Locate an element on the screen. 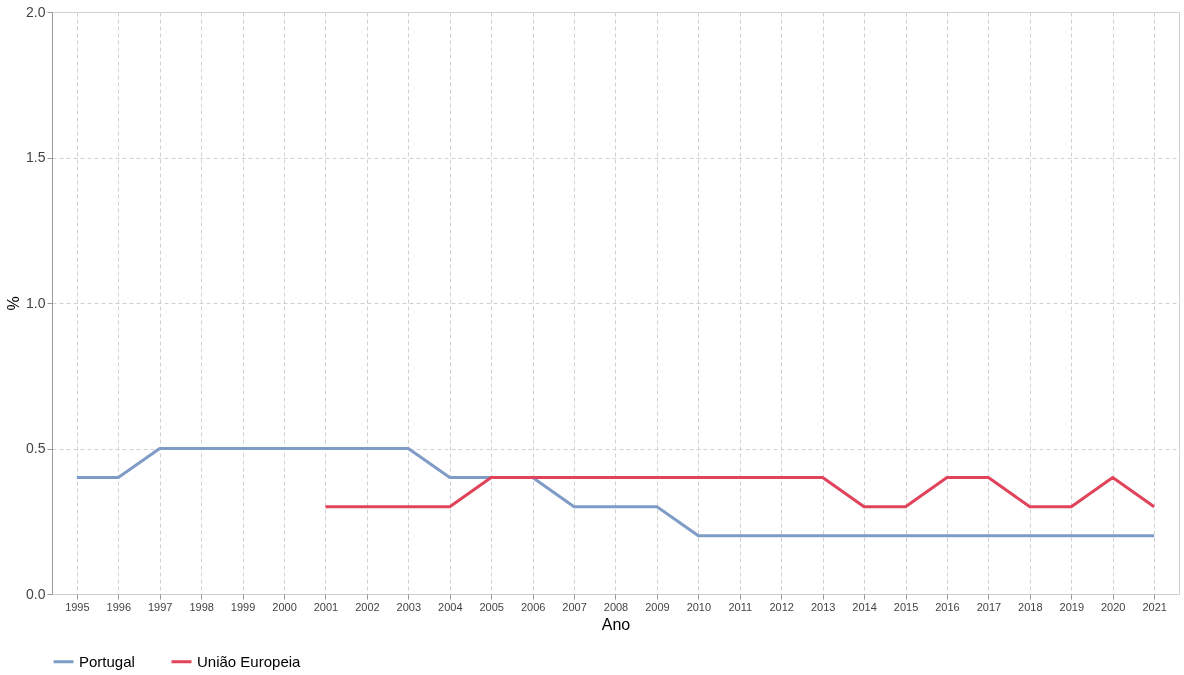 The image size is (1184, 675). y-tick-label: 0.0 is located at coordinates (36, 593).